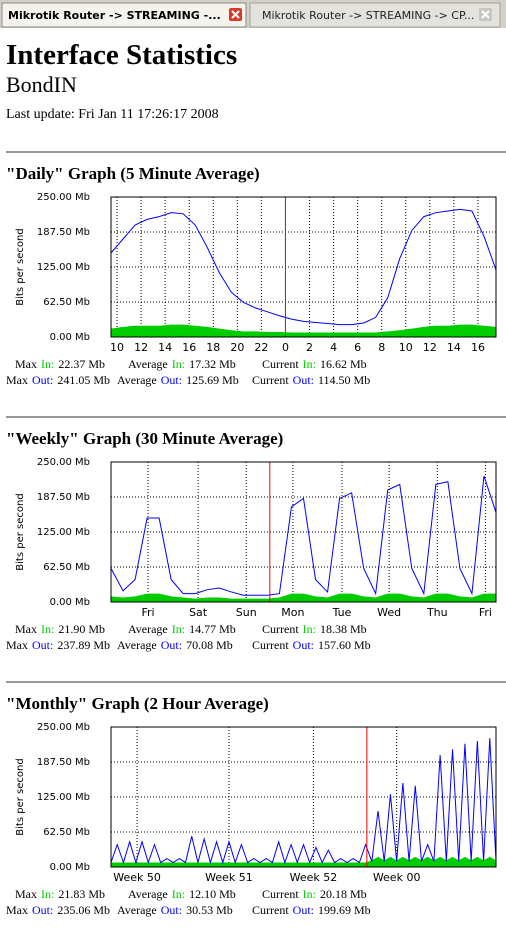 This screenshot has height=928, width=506. Describe the element at coordinates (112, 114) in the screenshot. I see `last-update: Last update: Fri Jan 11 17:26:17 2008` at that location.